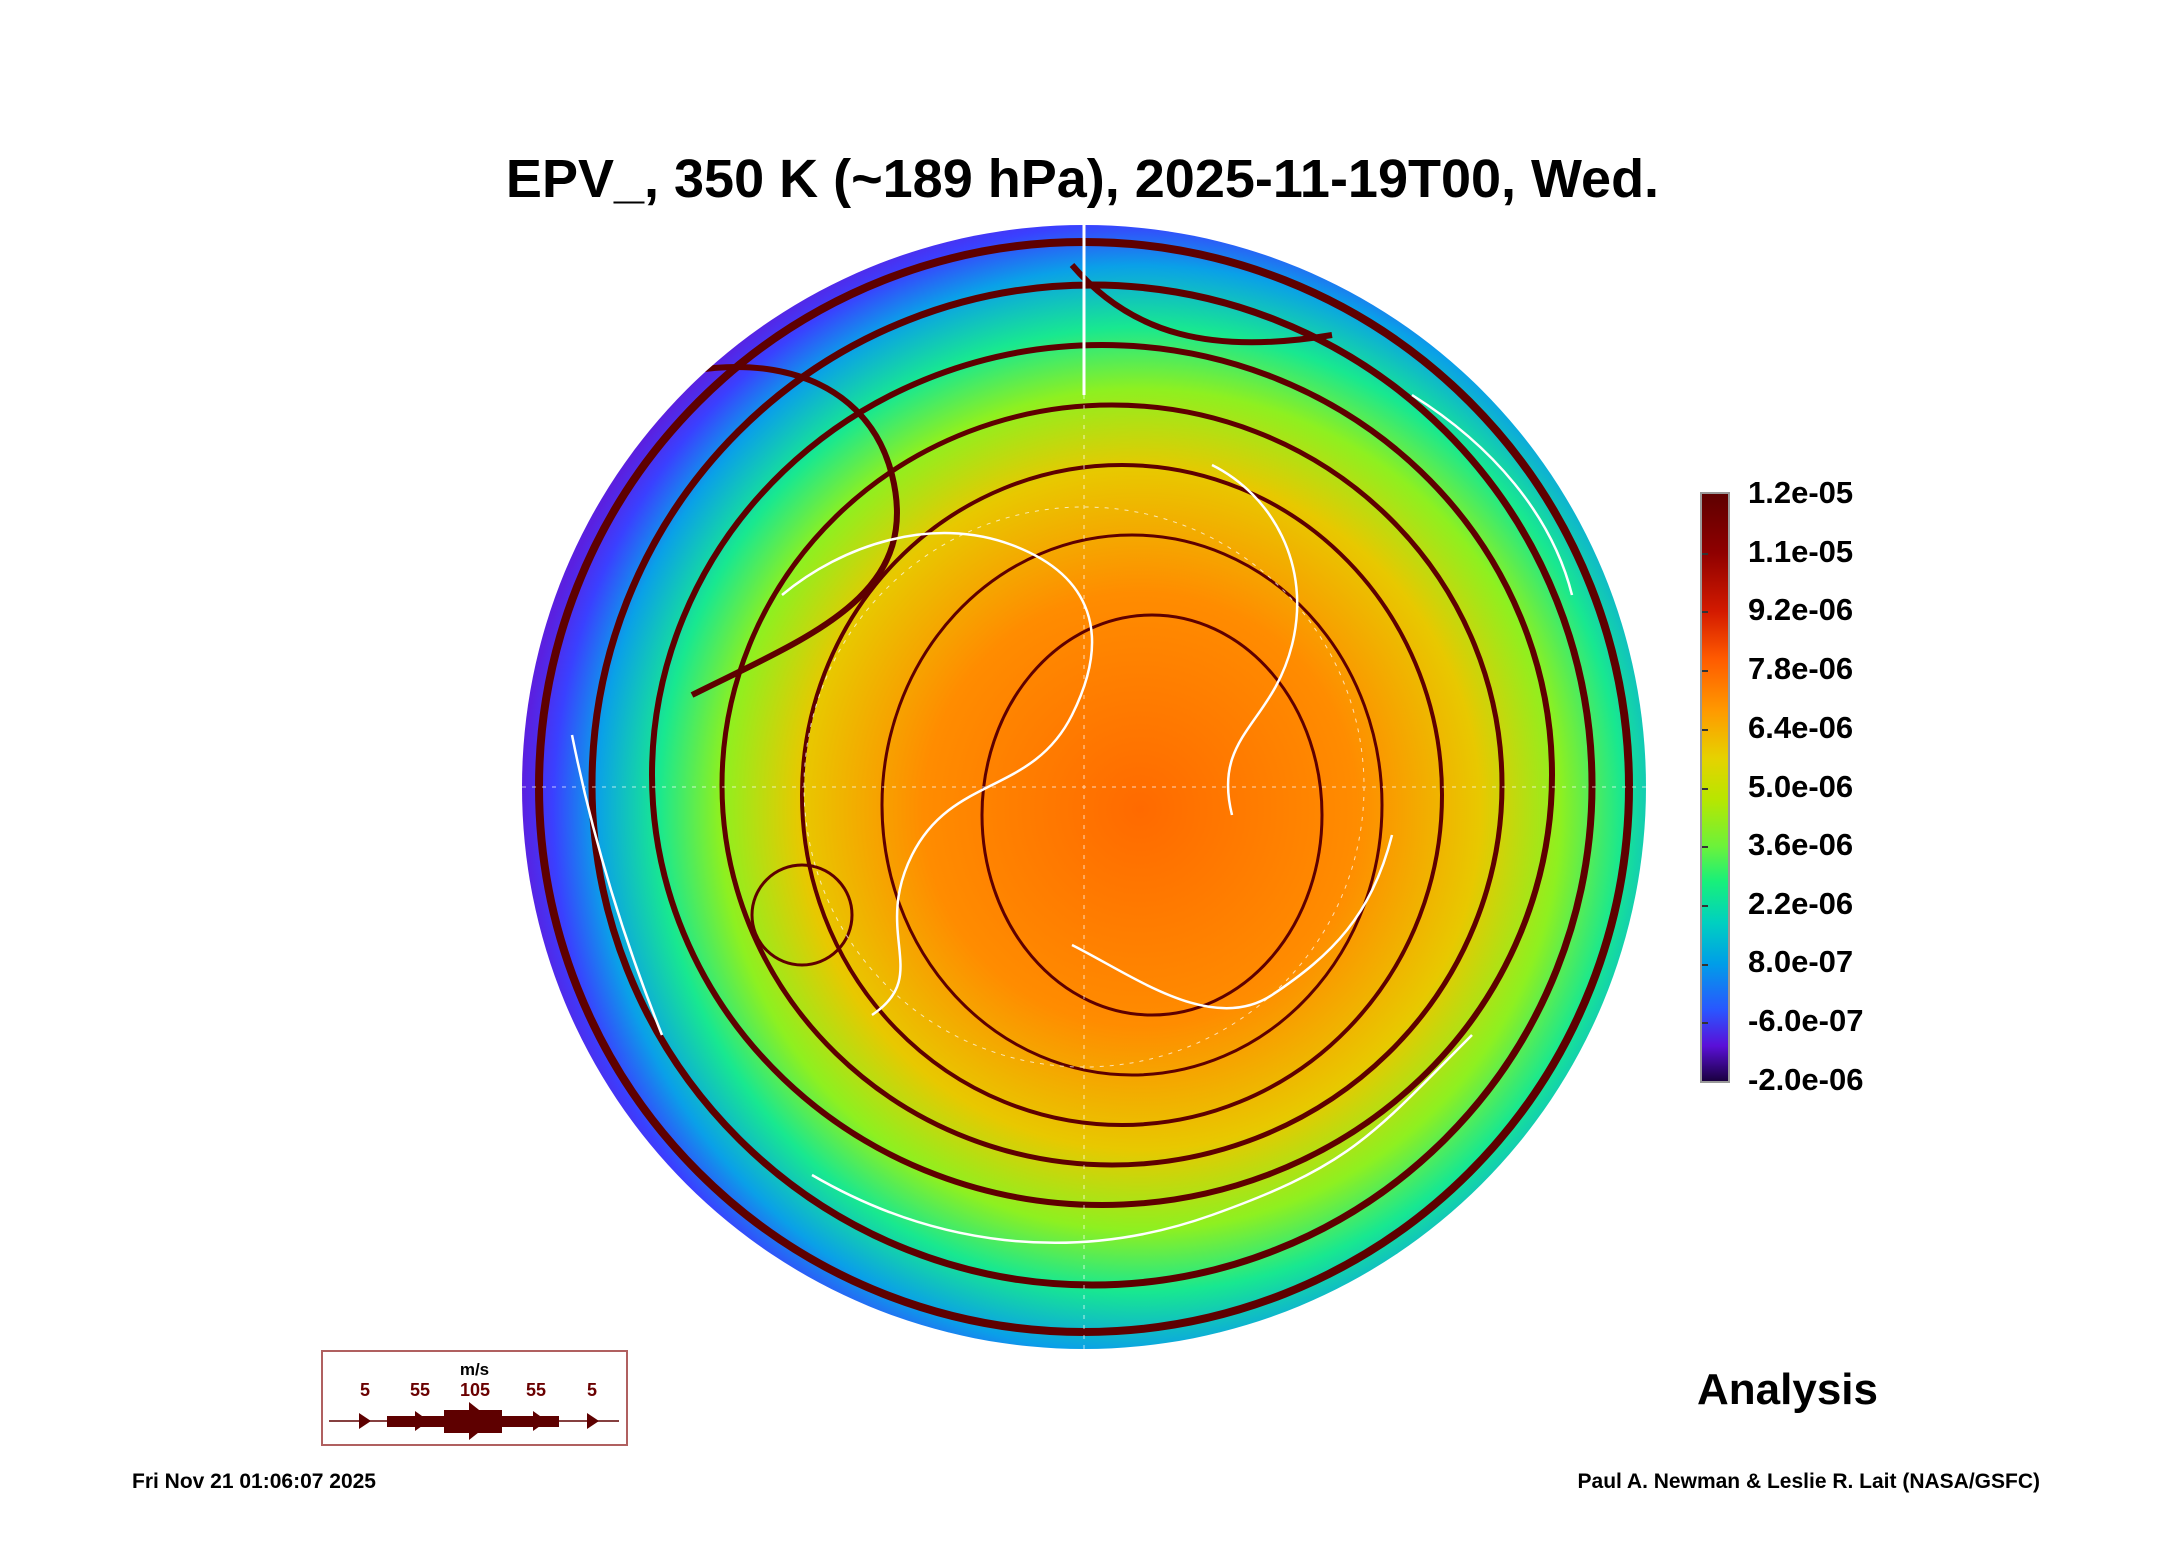  What do you see at coordinates (1801, 668) in the screenshot?
I see `colorbar-label: 7.8e-06` at bounding box center [1801, 668].